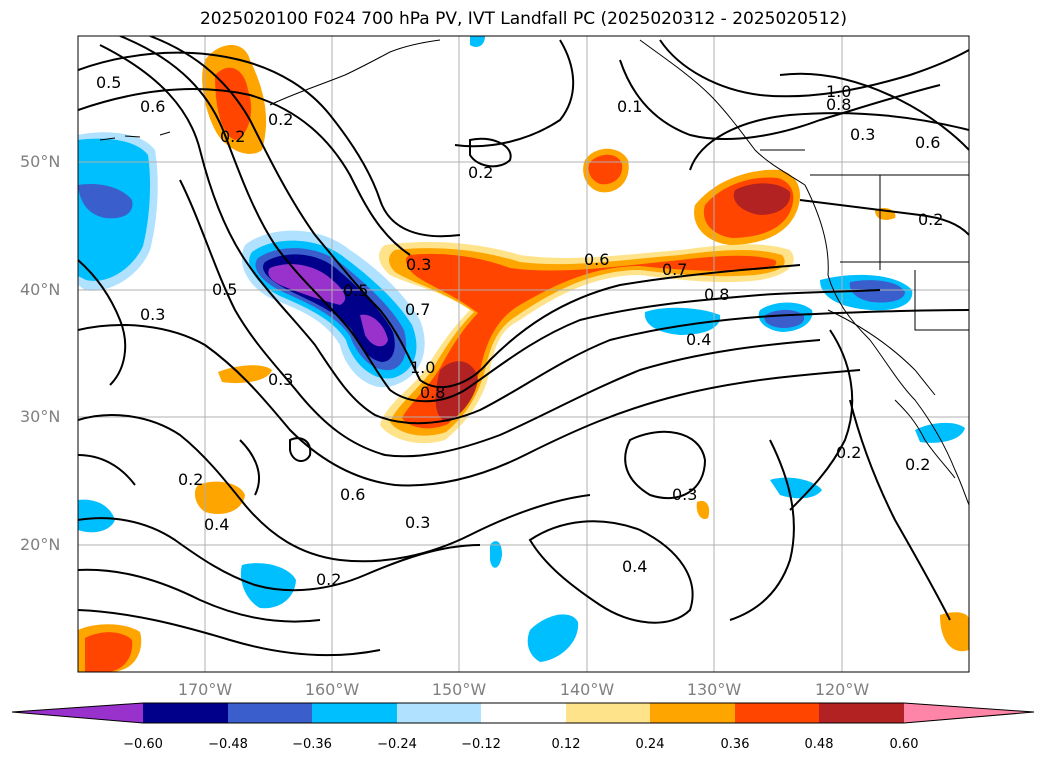 This screenshot has width=1047, height=765. What do you see at coordinates (566, 744) in the screenshot?
I see `colorbar-tick-label: 0.12` at bounding box center [566, 744].